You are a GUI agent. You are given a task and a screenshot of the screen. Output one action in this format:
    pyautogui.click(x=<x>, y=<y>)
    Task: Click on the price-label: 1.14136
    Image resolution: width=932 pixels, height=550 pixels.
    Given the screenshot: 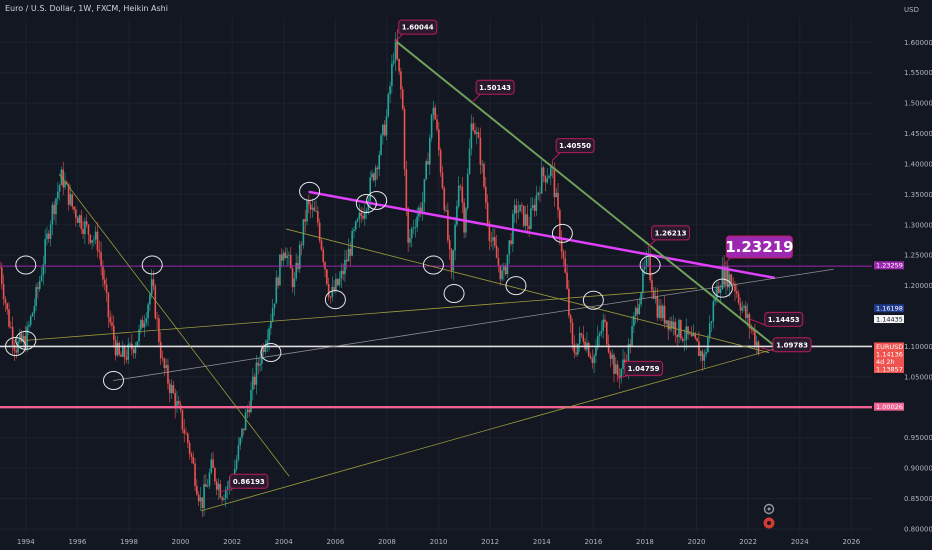 What is the action you would take?
    pyautogui.click(x=889, y=354)
    